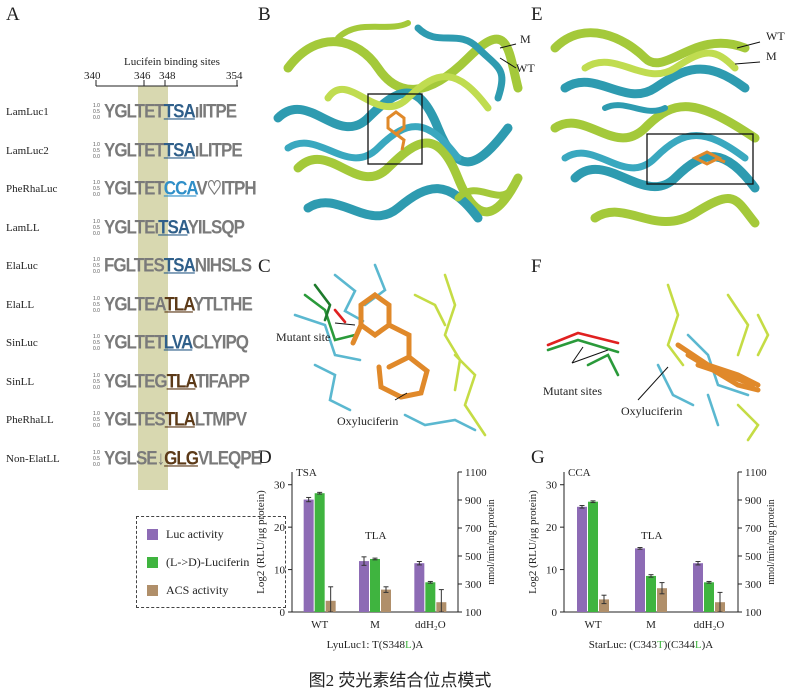 The height and width of the screenshot is (695, 800). I want to click on seq-post: ıIITPE, so click(215, 111).